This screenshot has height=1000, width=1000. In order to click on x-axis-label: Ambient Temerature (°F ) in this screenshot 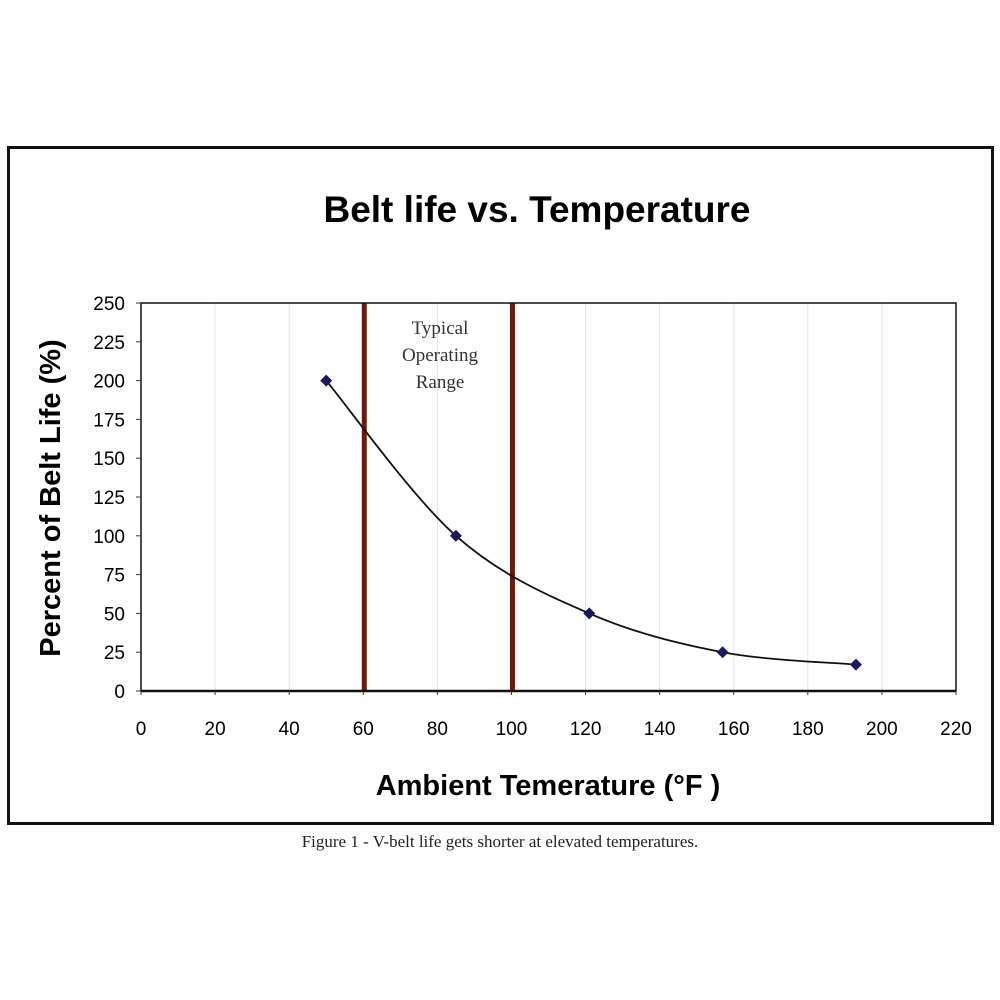, I will do `click(548, 786)`.